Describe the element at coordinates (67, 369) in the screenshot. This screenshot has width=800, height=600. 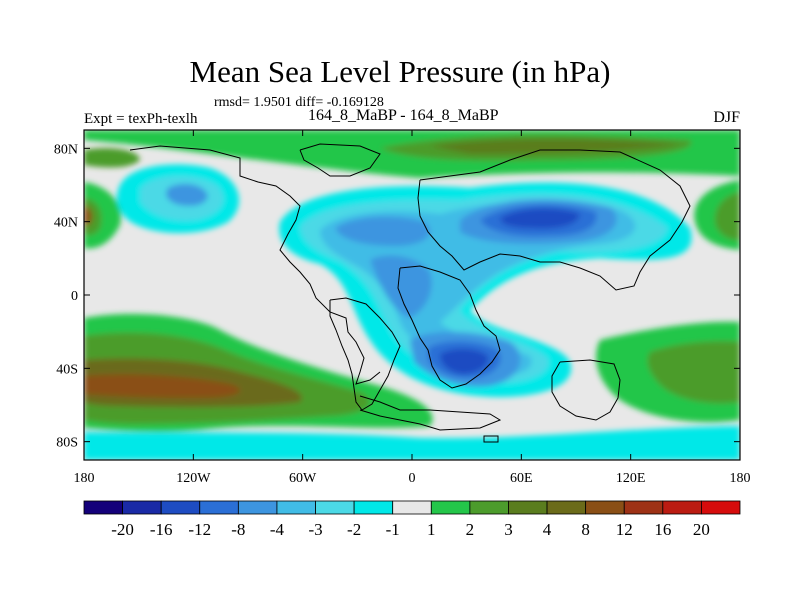
I see `lat-tick-label: 40S` at that location.